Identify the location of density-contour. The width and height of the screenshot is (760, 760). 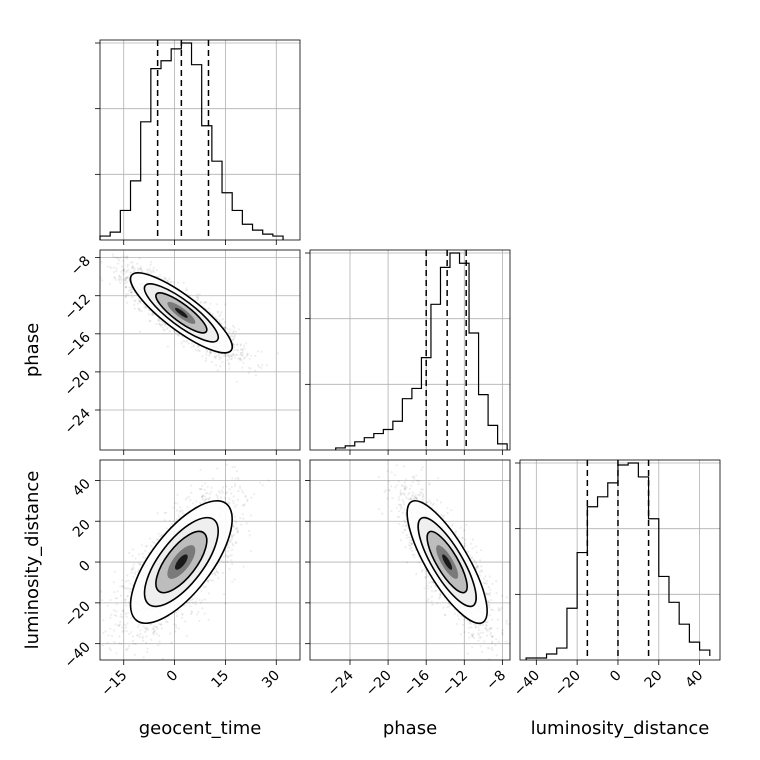
(181, 312).